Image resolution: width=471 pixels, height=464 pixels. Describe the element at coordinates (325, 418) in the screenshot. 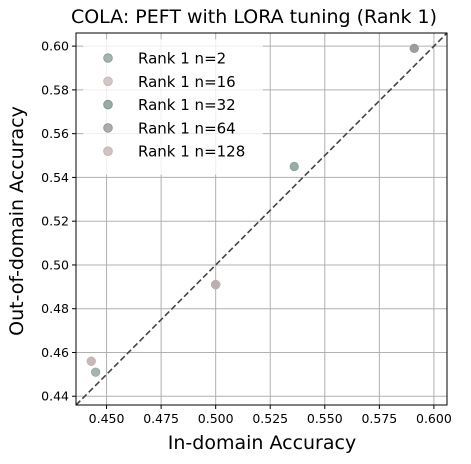

I see `x-tick-label: 0.550` at that location.